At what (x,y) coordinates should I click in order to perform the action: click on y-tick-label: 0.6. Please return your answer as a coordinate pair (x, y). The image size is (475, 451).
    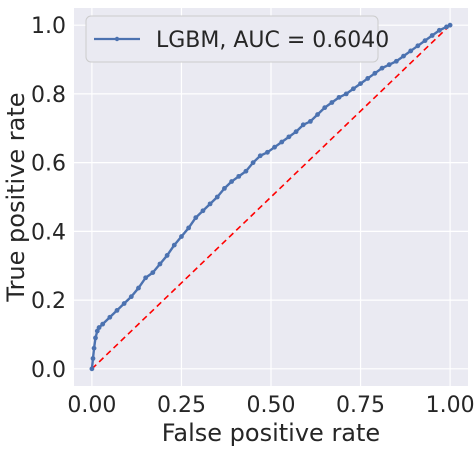
    Looking at the image, I should click on (48, 164).